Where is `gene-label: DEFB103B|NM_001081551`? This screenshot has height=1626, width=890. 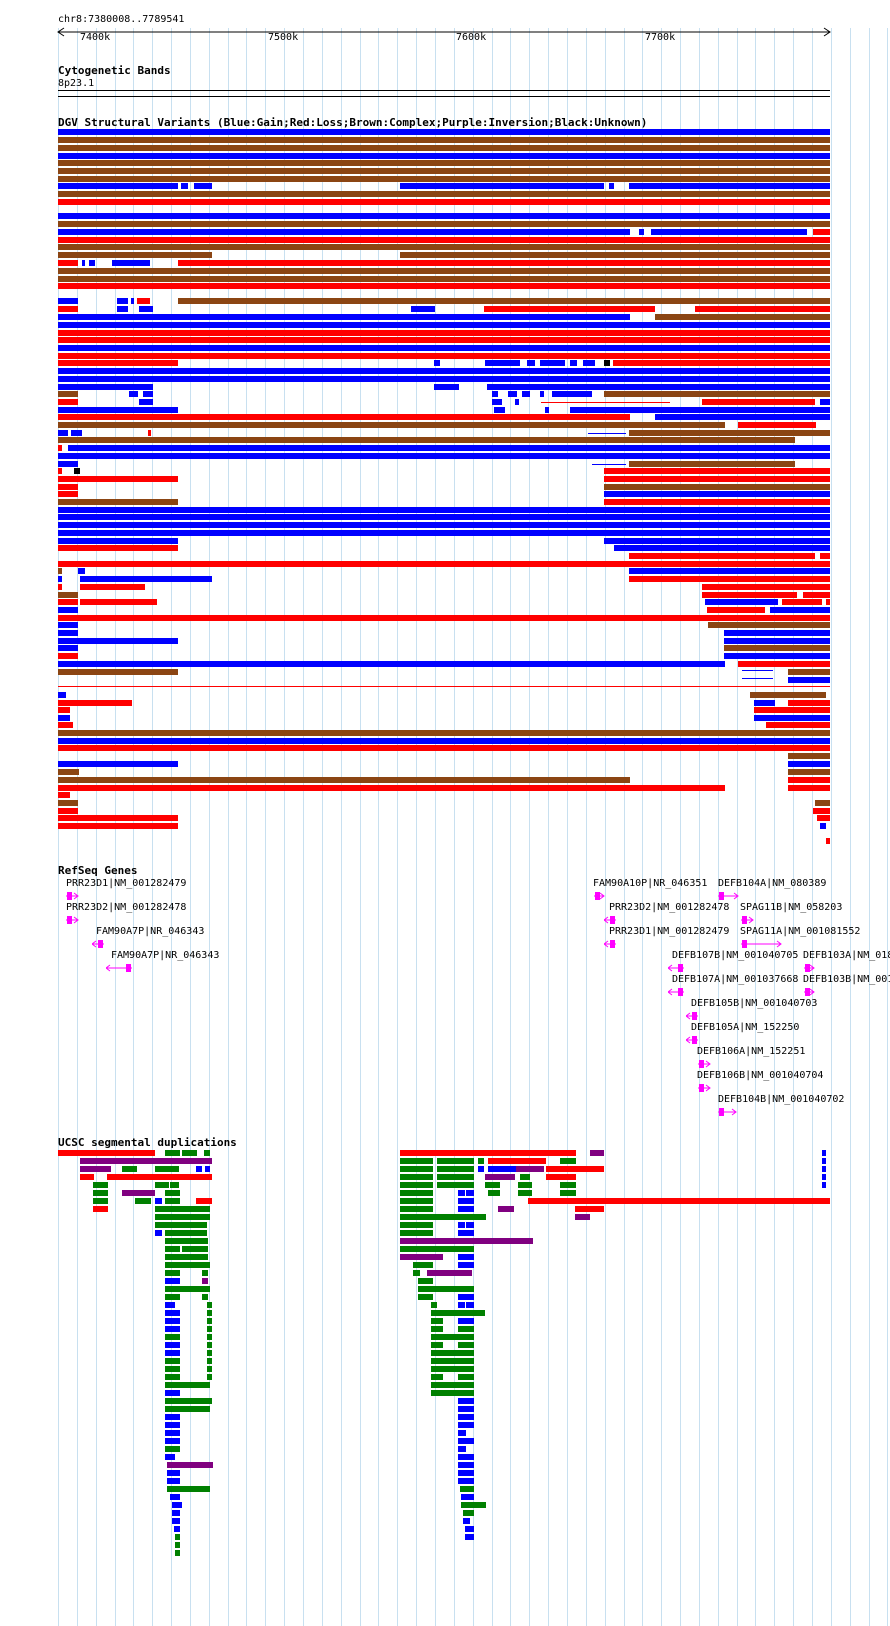 gene-label: DEFB103B|NM_001081551 is located at coordinates (846, 979).